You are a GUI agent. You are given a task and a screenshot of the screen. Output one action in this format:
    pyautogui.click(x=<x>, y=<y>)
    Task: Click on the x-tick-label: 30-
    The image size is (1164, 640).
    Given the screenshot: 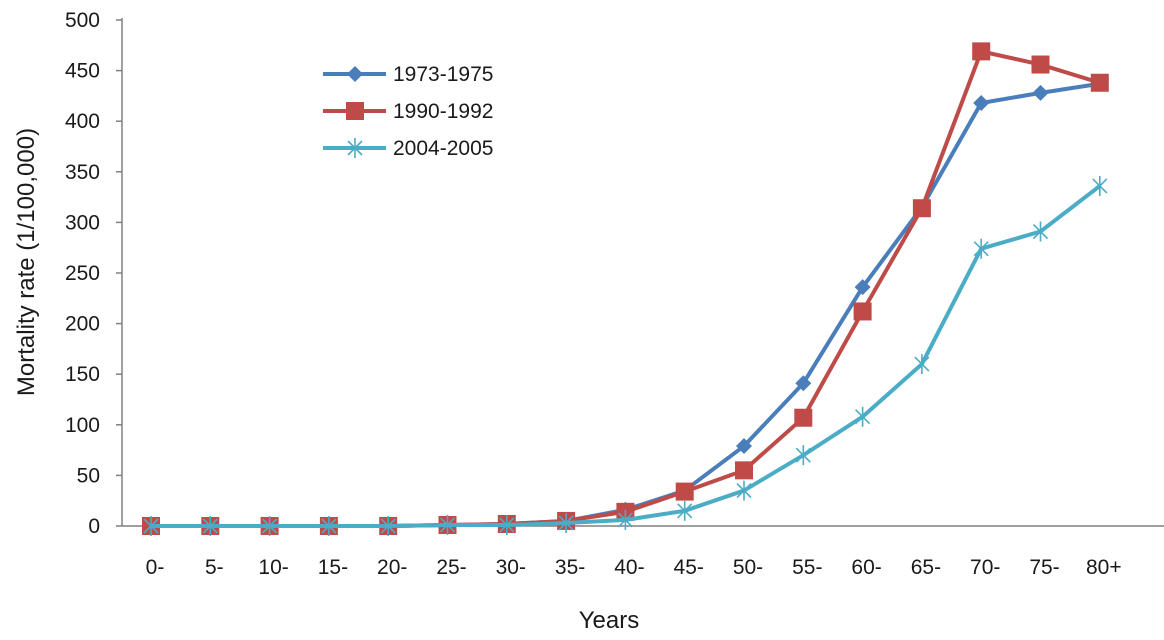 What is the action you would take?
    pyautogui.click(x=511, y=567)
    